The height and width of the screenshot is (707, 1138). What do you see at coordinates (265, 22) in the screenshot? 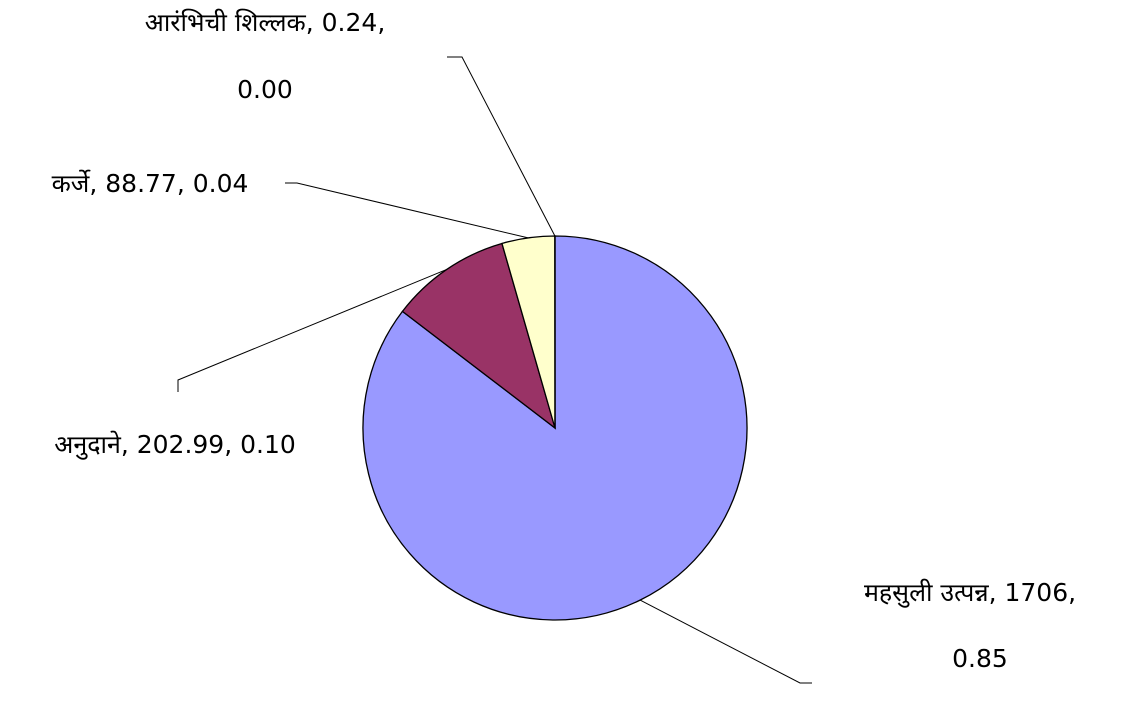
I see `data-label: आरंभिची शिल्लक, 0.24,` at bounding box center [265, 22].